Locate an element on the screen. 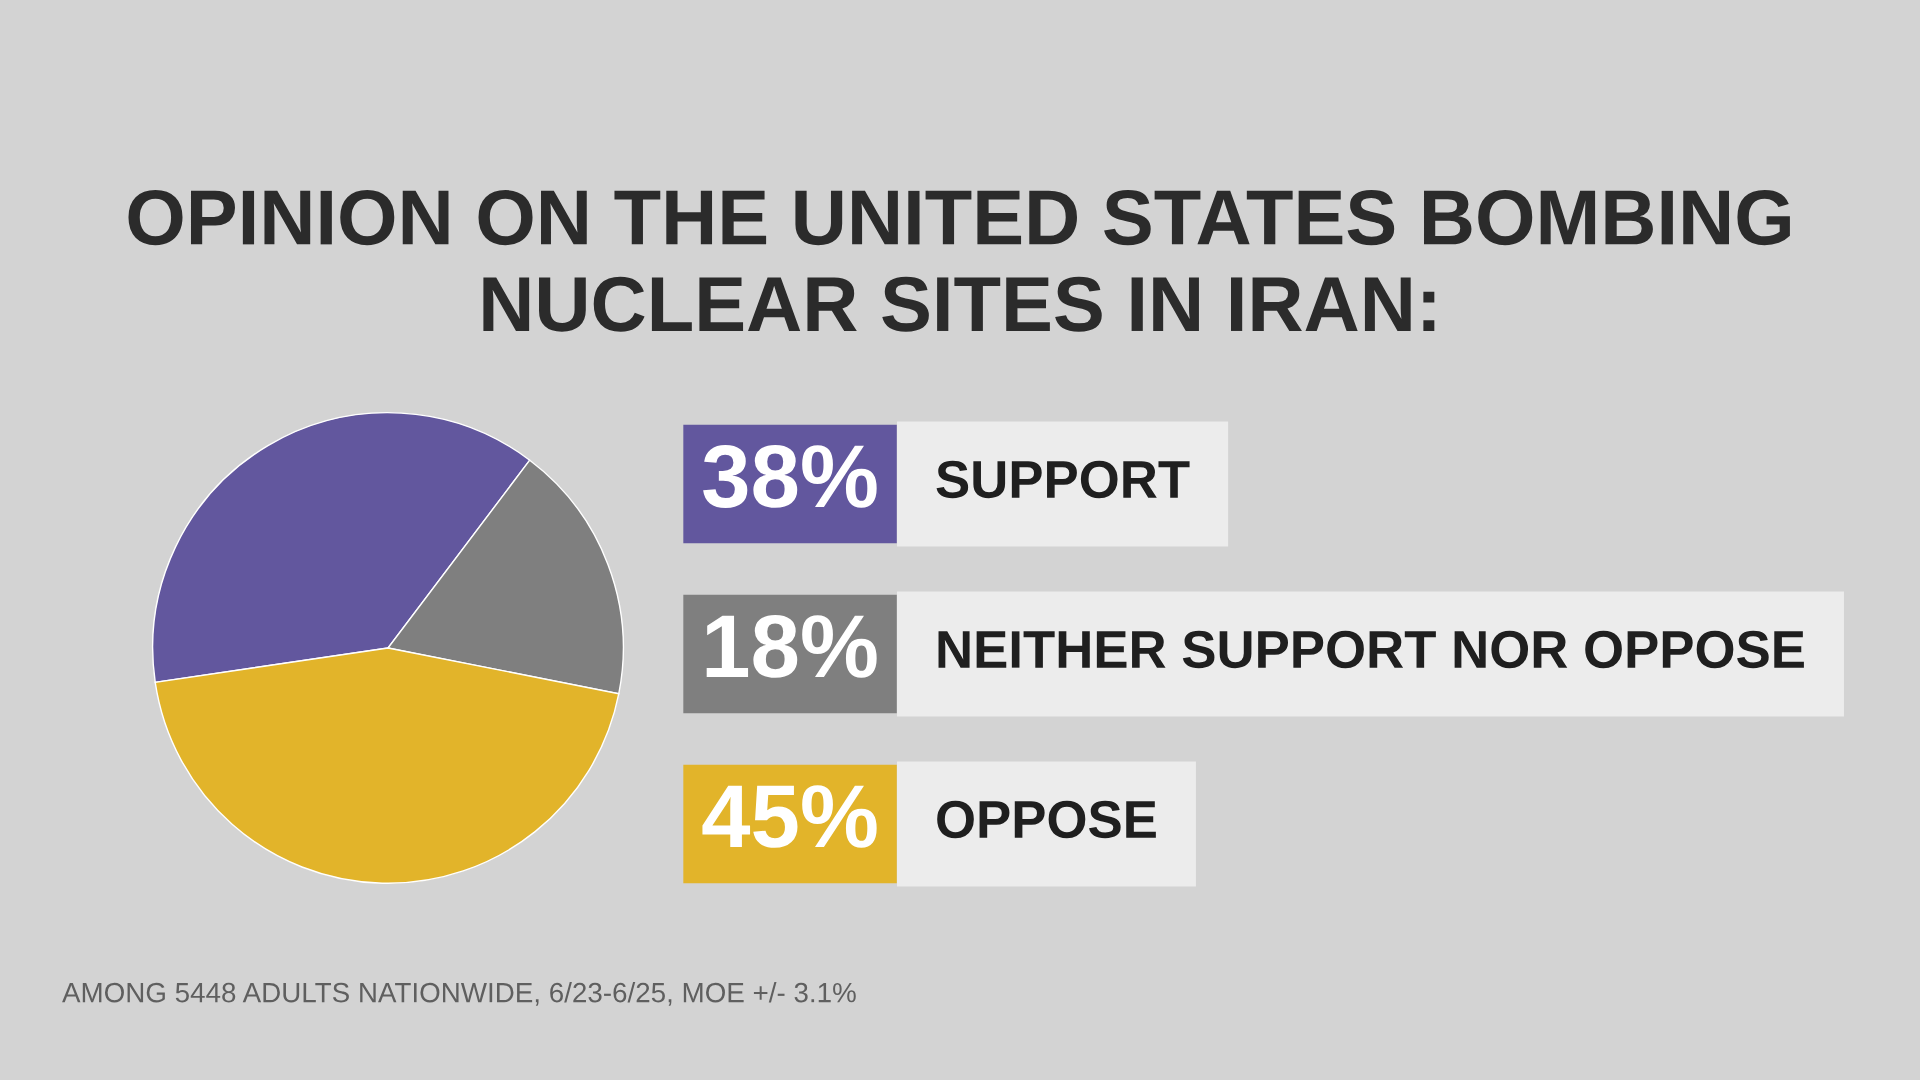 This screenshot has height=1080, width=1920. chart-title: OPINION ON THE UNITED STATES BOMBING NUCLEAR SITES IN IRAN: is located at coordinates (959, 261).